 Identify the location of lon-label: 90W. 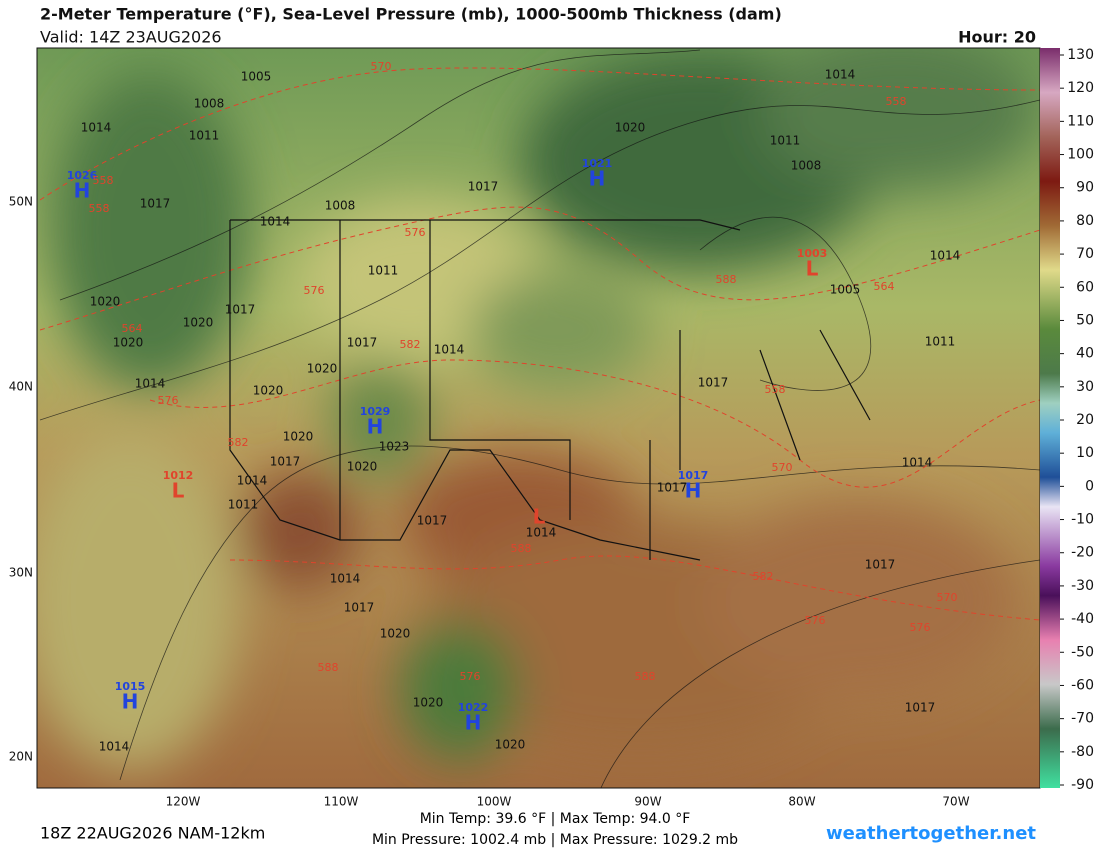
(647, 802).